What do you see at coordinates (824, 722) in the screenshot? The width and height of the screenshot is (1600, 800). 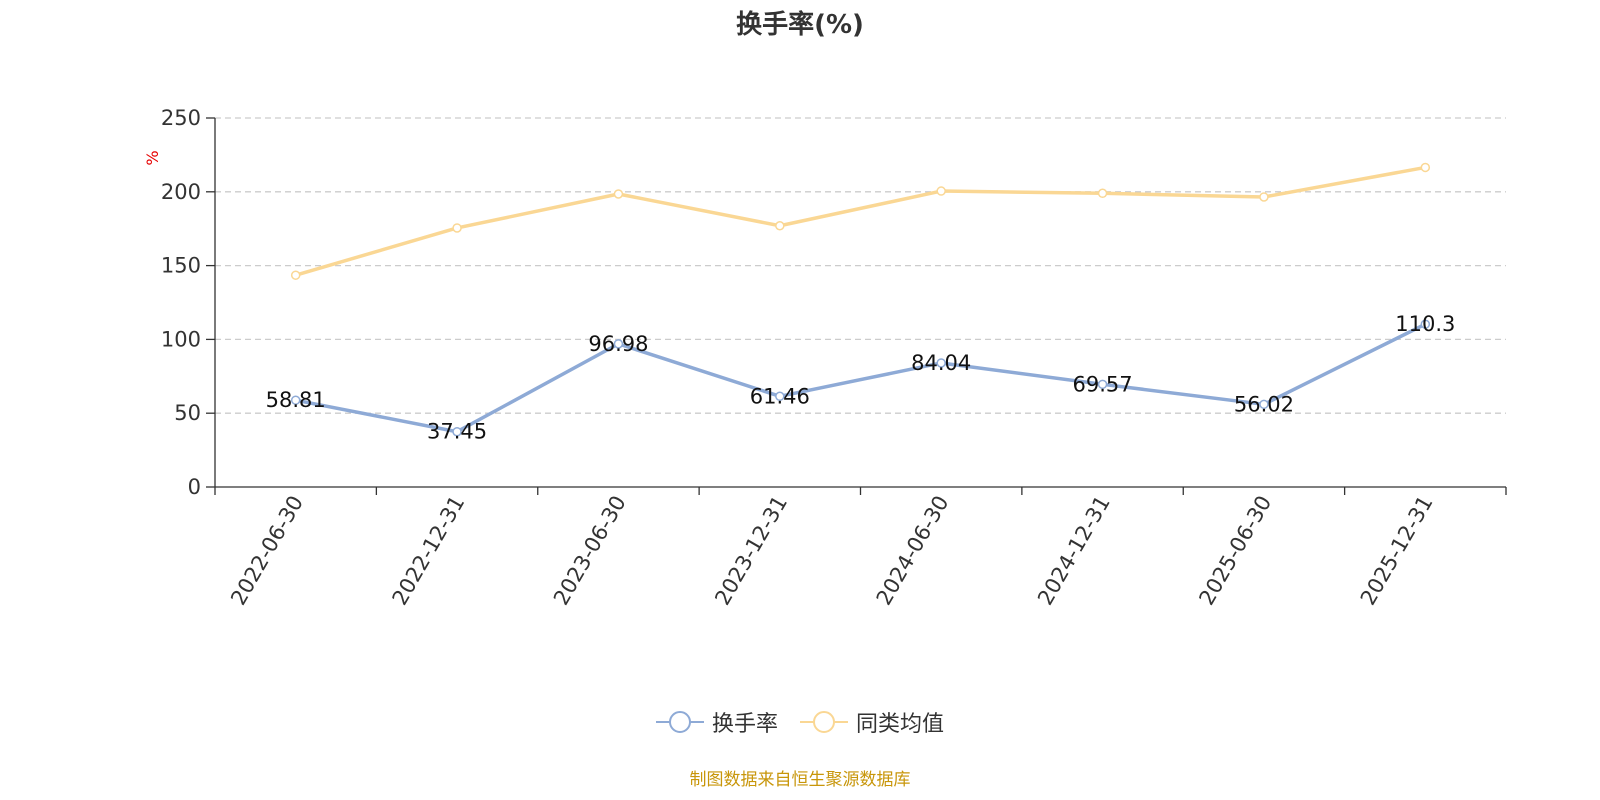 I see `legend-marker-peer-average` at bounding box center [824, 722].